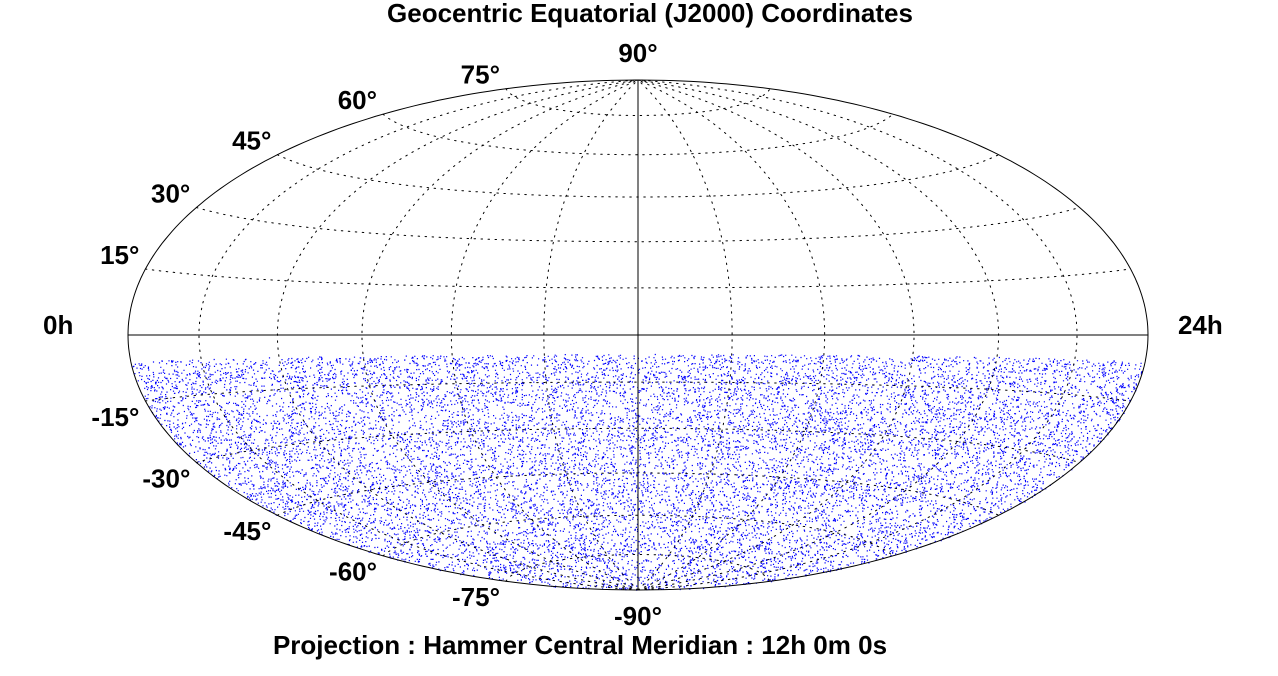 This screenshot has height=676, width=1278. Describe the element at coordinates (115, 417) in the screenshot. I see `y-tick-label: -15°` at that location.